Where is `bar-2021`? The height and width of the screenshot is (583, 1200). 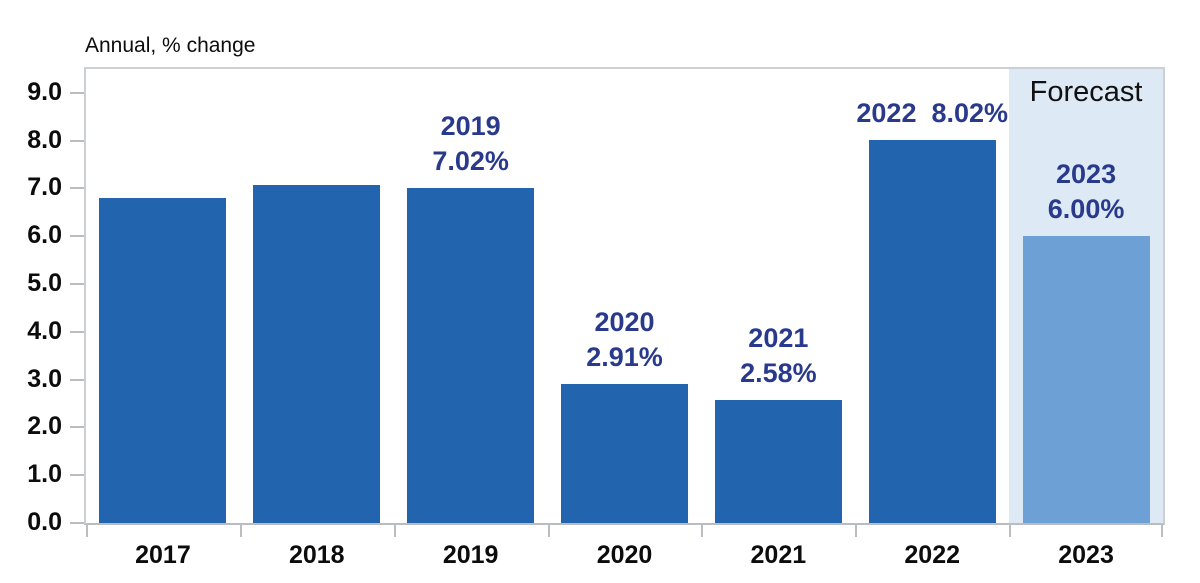 bar-2021 is located at coordinates (778, 461).